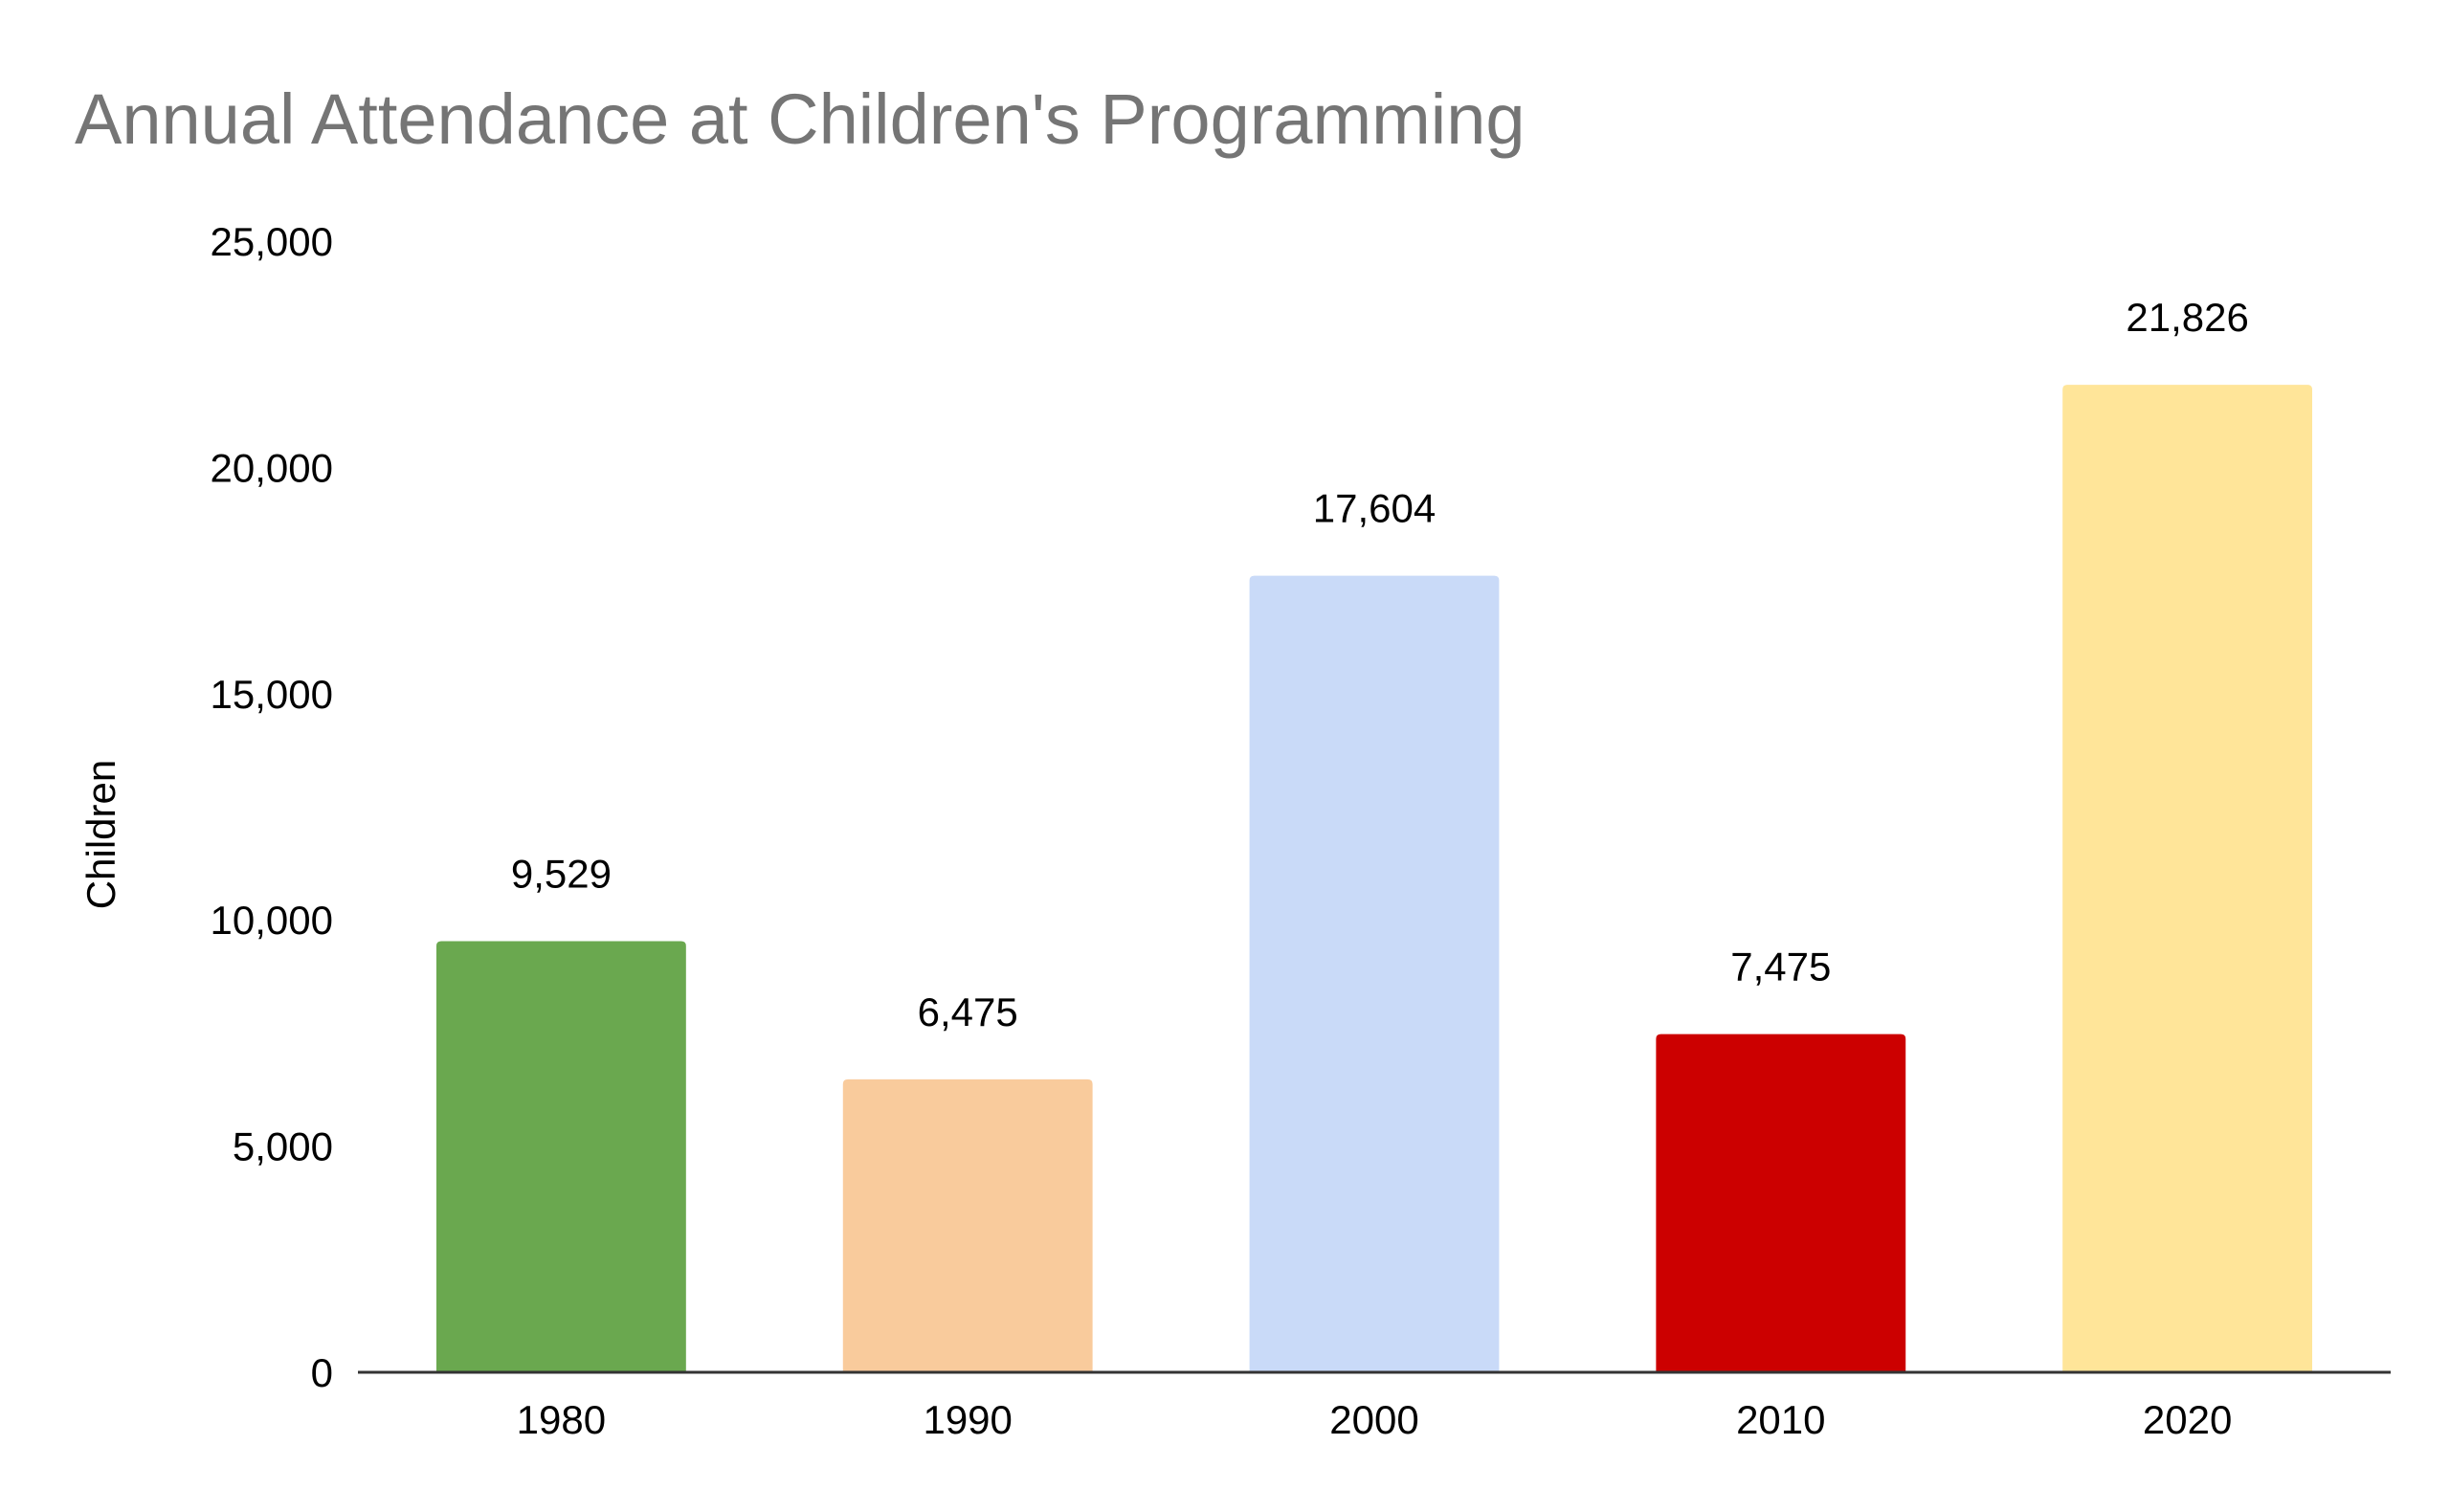  What do you see at coordinates (1781, 1203) in the screenshot?
I see `bar-2010` at bounding box center [1781, 1203].